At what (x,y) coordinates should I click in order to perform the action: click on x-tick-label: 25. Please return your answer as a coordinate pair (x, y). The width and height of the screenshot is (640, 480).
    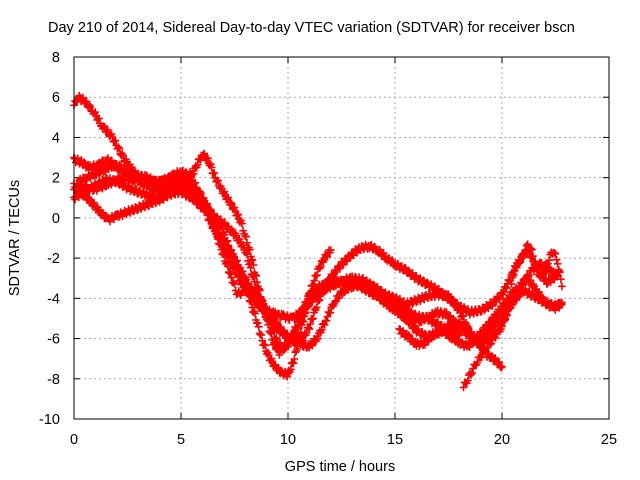
    Looking at the image, I should click on (609, 440).